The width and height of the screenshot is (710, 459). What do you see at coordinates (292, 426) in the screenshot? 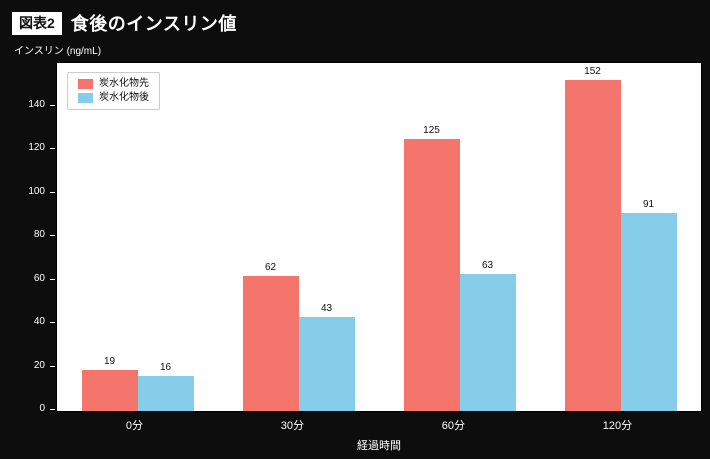
I see `x-tick-label: 30分` at bounding box center [292, 426].